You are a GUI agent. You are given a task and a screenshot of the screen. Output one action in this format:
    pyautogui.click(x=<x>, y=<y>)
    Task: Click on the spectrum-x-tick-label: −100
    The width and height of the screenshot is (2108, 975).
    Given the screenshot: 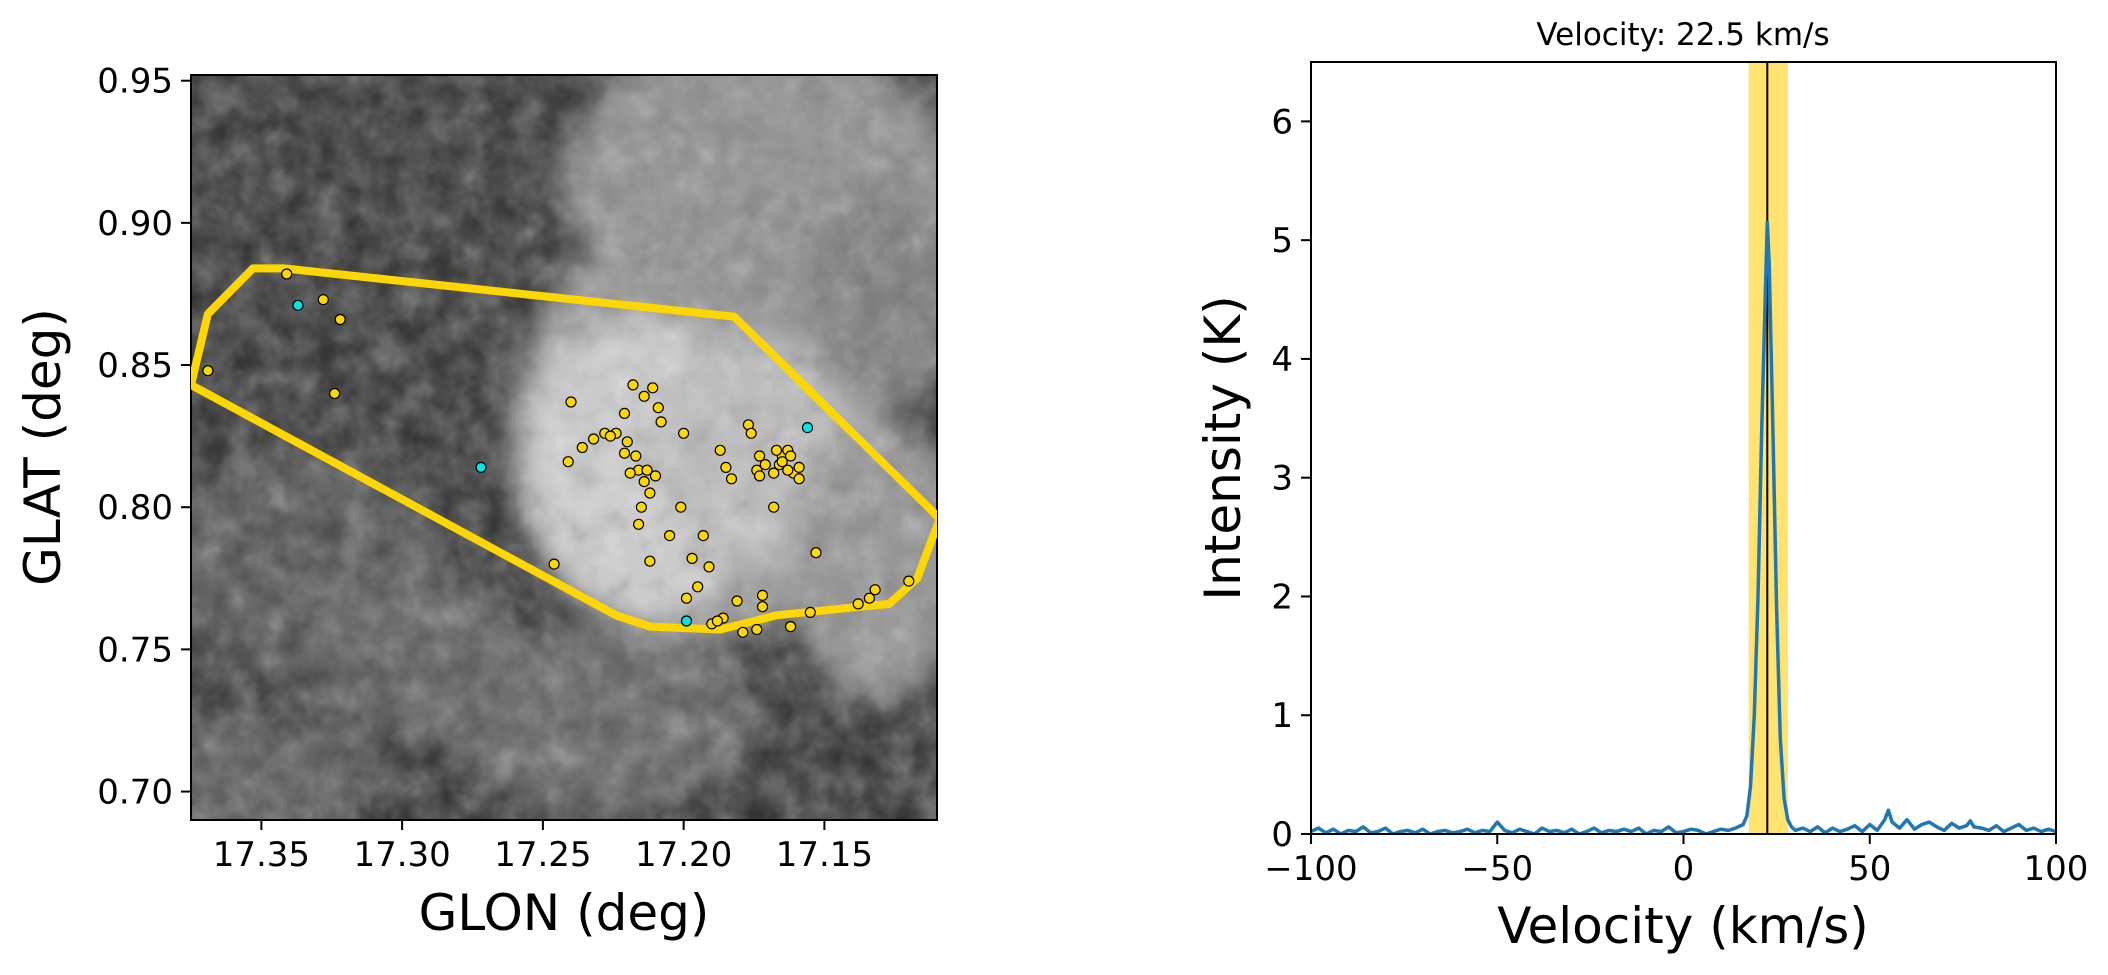 What is the action you would take?
    pyautogui.click(x=1310, y=869)
    